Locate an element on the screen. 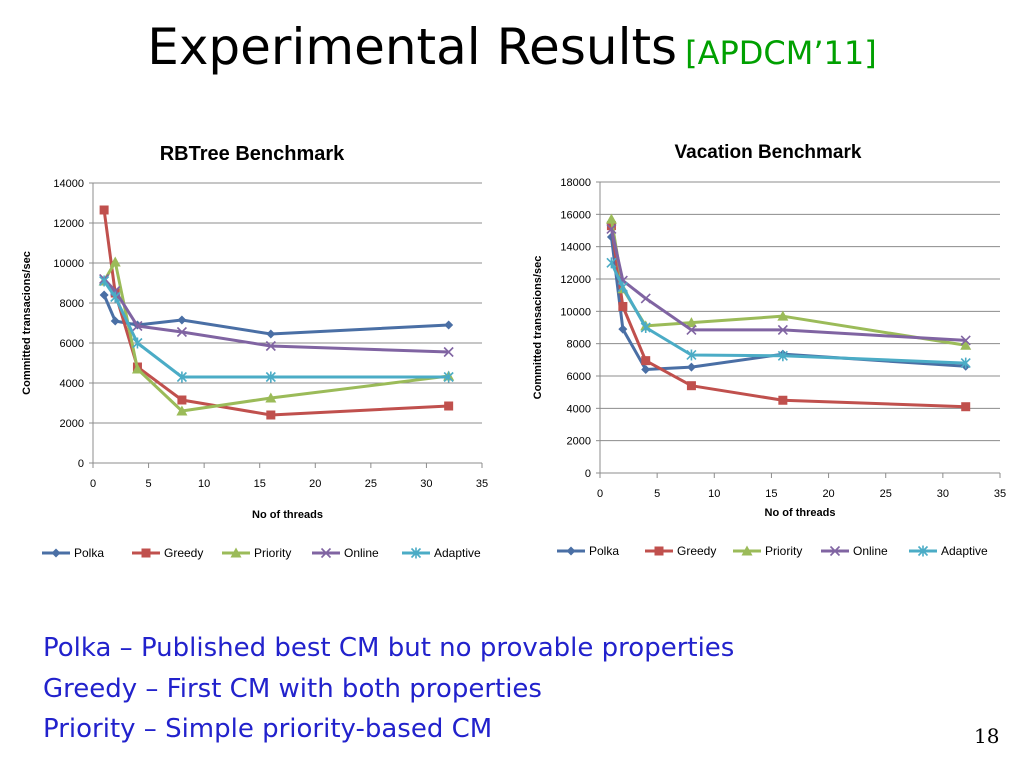  series-line-polka is located at coordinates (787, 304).